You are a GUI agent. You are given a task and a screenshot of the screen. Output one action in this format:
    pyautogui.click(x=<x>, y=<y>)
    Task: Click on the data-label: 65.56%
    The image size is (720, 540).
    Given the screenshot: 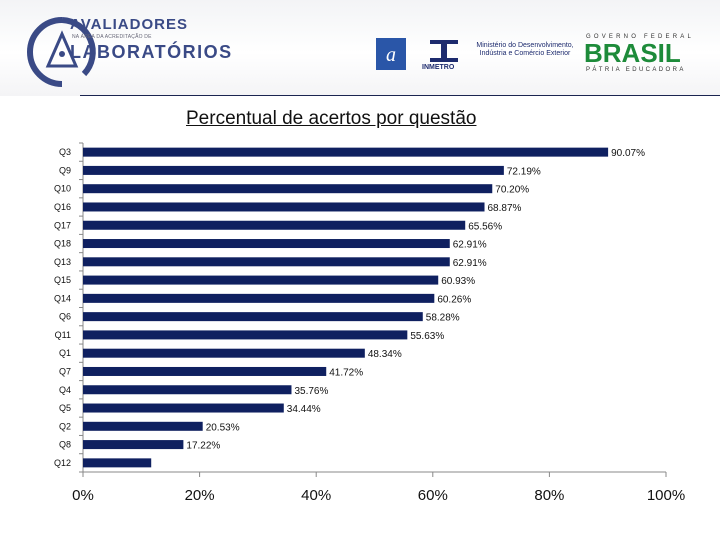 What is the action you would take?
    pyautogui.click(x=485, y=226)
    